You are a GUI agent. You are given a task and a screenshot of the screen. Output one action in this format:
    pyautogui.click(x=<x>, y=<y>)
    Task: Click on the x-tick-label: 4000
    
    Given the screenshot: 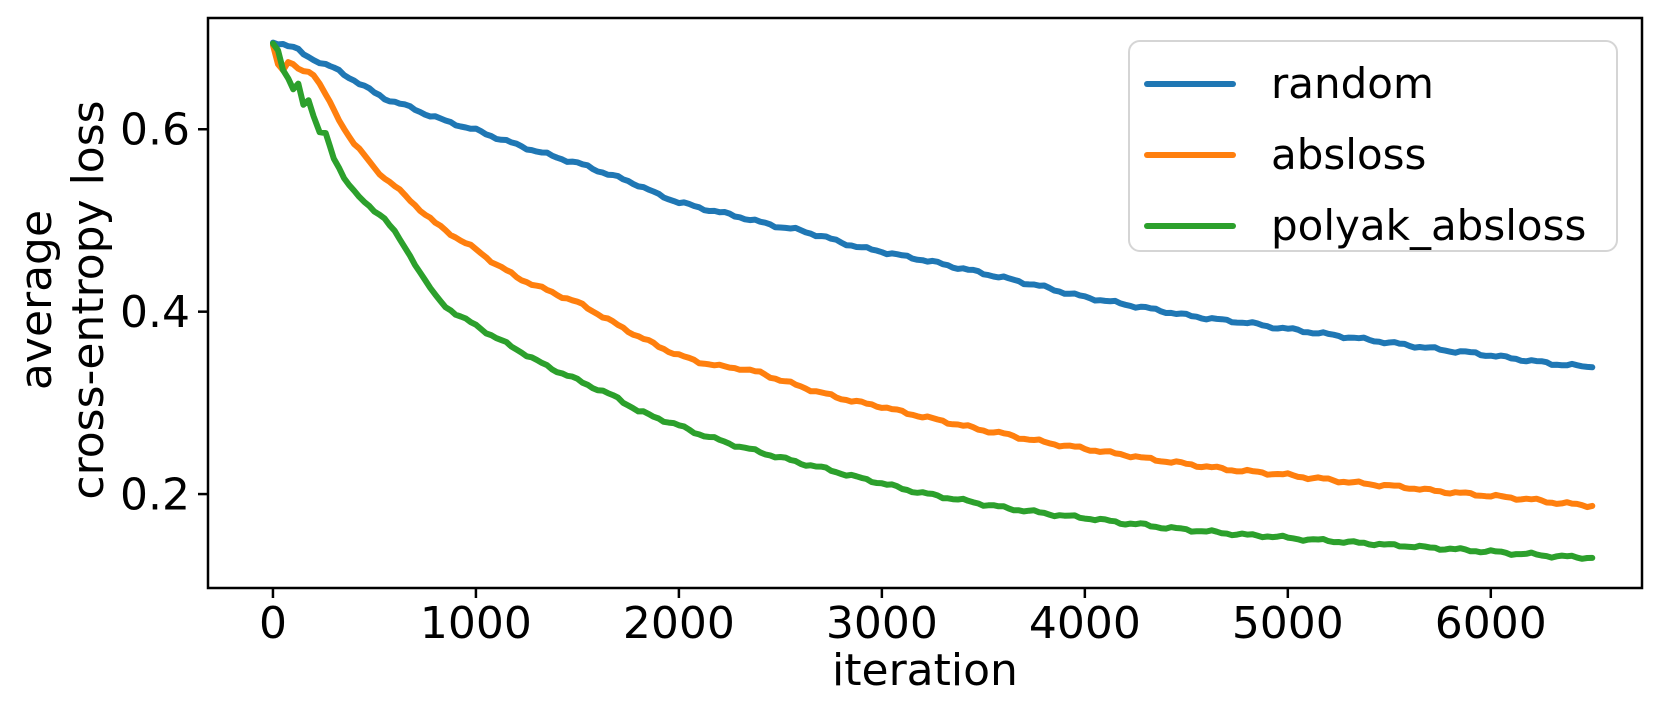 What is the action you would take?
    pyautogui.click(x=1085, y=623)
    